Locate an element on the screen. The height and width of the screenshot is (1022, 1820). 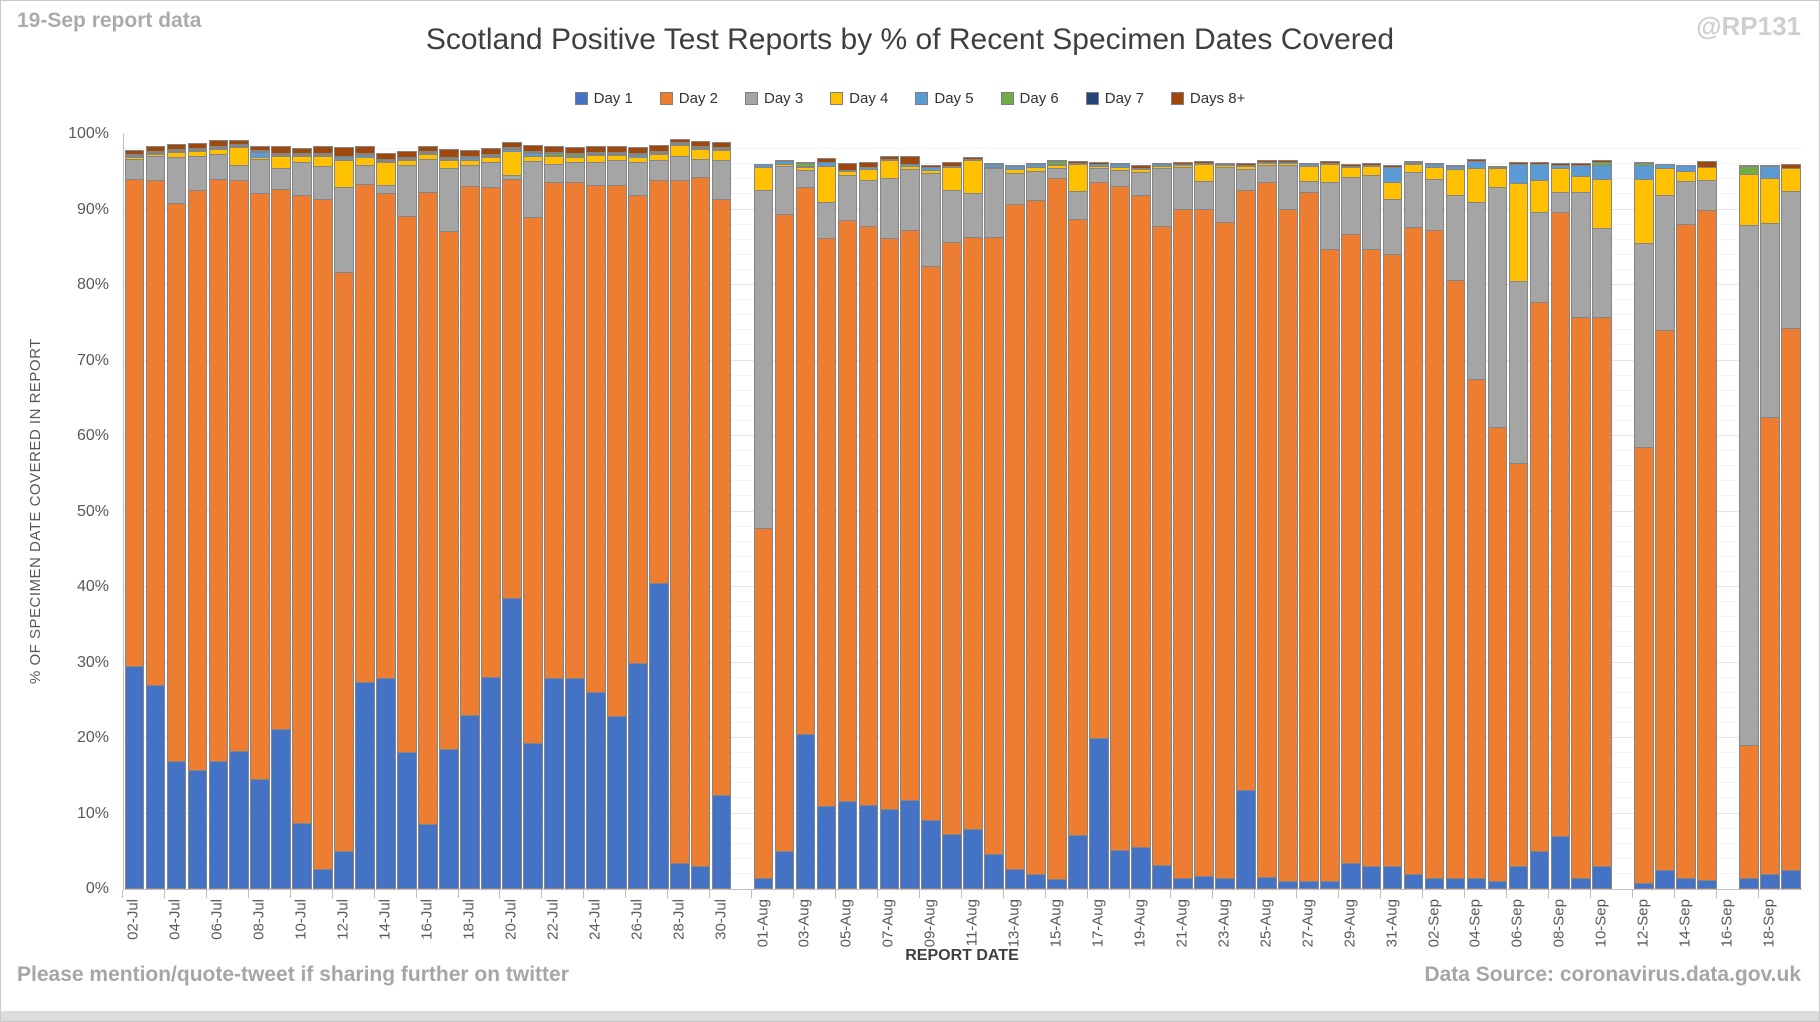
stacked-bar-04-Aug is located at coordinates (826, 511).